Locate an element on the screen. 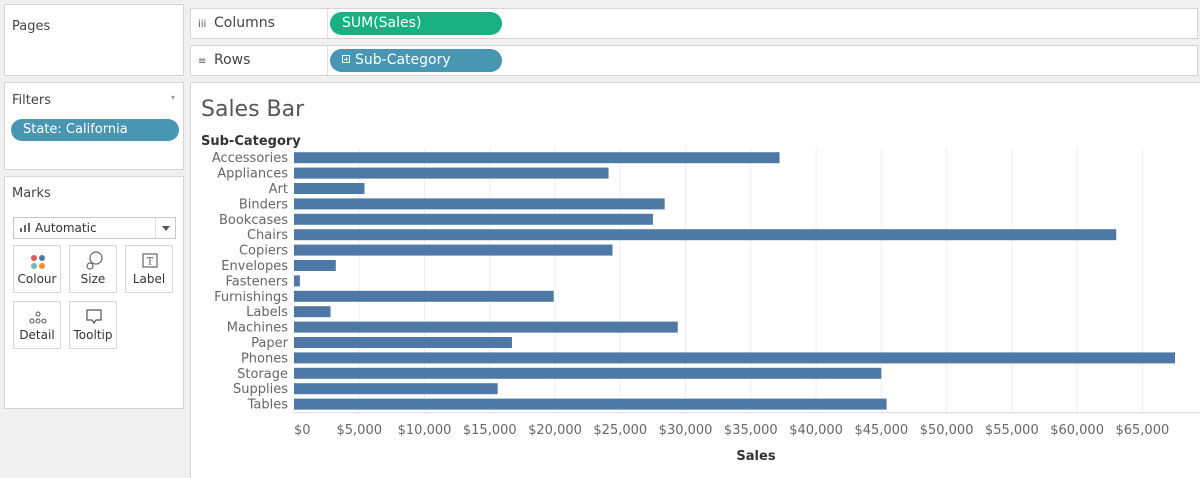  columns-shelf-label: iii Columns is located at coordinates (263, 23).